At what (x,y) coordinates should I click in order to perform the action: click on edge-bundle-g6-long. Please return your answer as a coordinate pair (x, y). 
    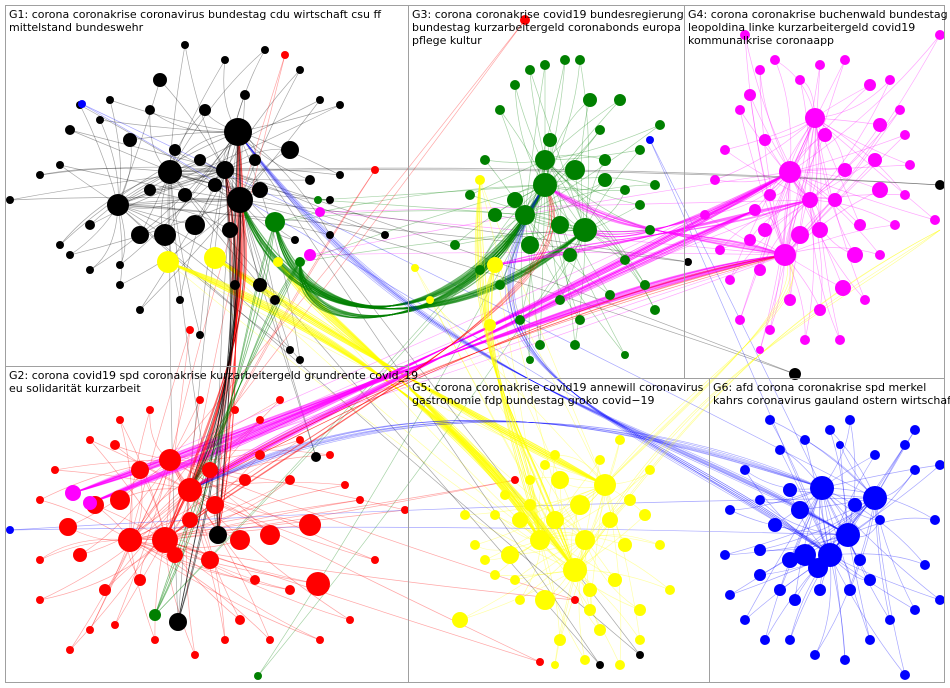
    Looking at the image, I should click on (506, 456).